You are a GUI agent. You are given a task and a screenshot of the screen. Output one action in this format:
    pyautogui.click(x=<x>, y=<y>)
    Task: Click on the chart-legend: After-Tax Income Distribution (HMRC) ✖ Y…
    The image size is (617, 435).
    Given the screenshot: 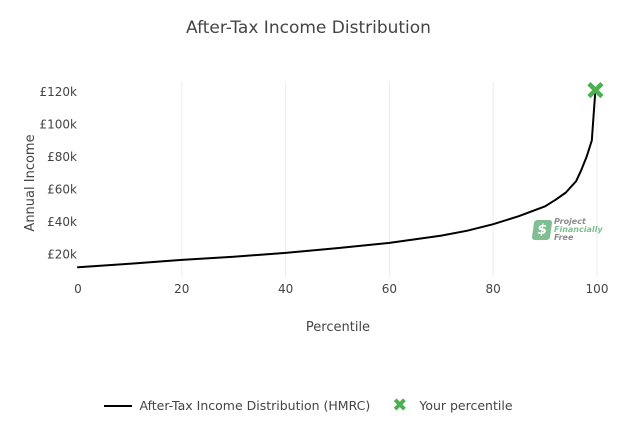 What is the action you would take?
    pyautogui.click(x=308, y=405)
    